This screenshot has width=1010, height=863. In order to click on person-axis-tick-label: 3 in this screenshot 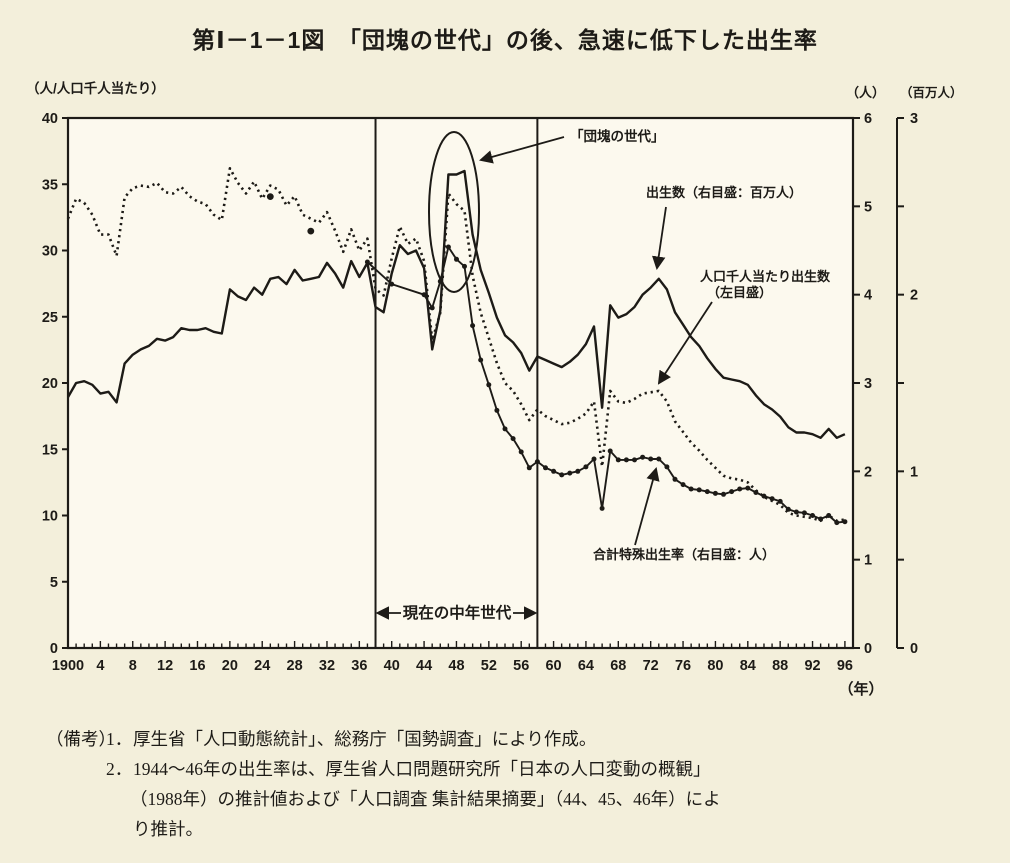, I will do `click(868, 384)`.